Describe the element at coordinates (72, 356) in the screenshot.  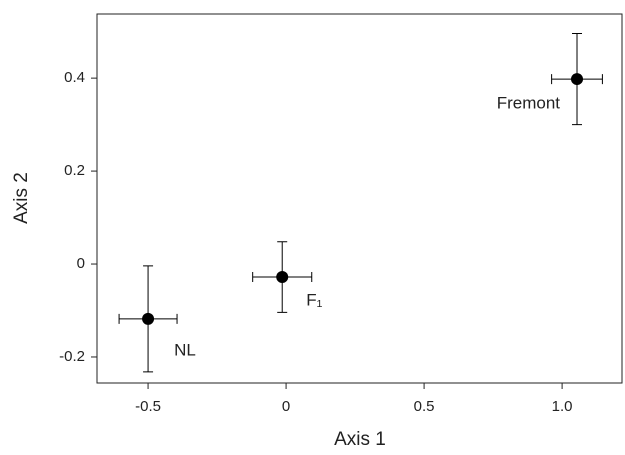
I see `y-tick-label: -0.2` at that location.